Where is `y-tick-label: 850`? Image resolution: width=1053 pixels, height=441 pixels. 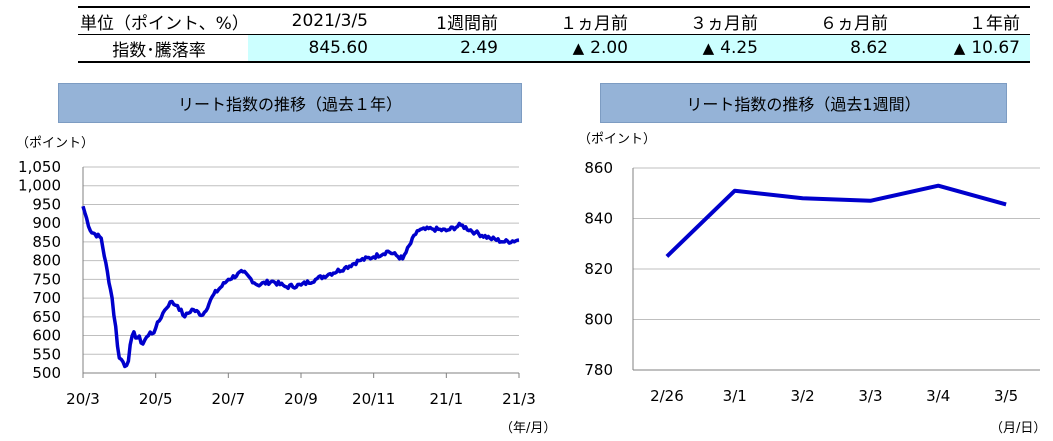
y-tick-label: 850 is located at coordinates (46, 242).